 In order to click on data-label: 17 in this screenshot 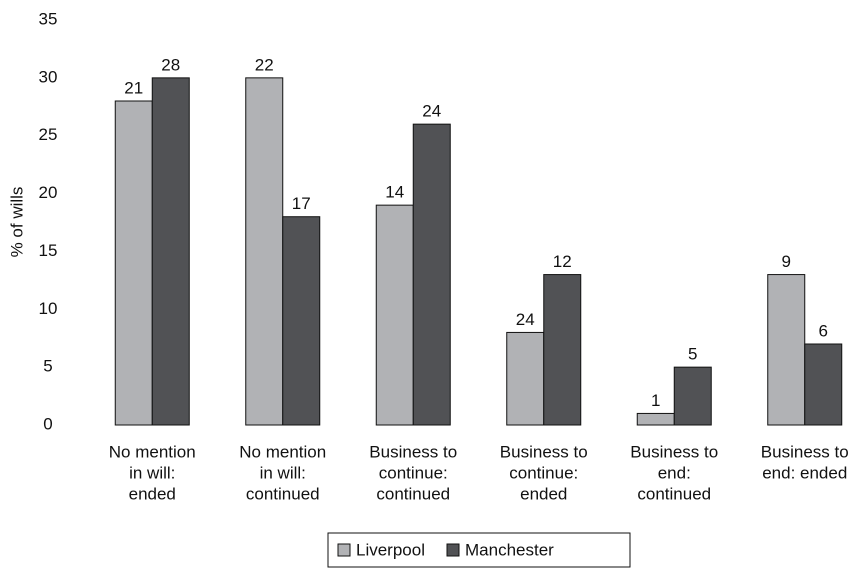, I will do `click(301, 203)`.